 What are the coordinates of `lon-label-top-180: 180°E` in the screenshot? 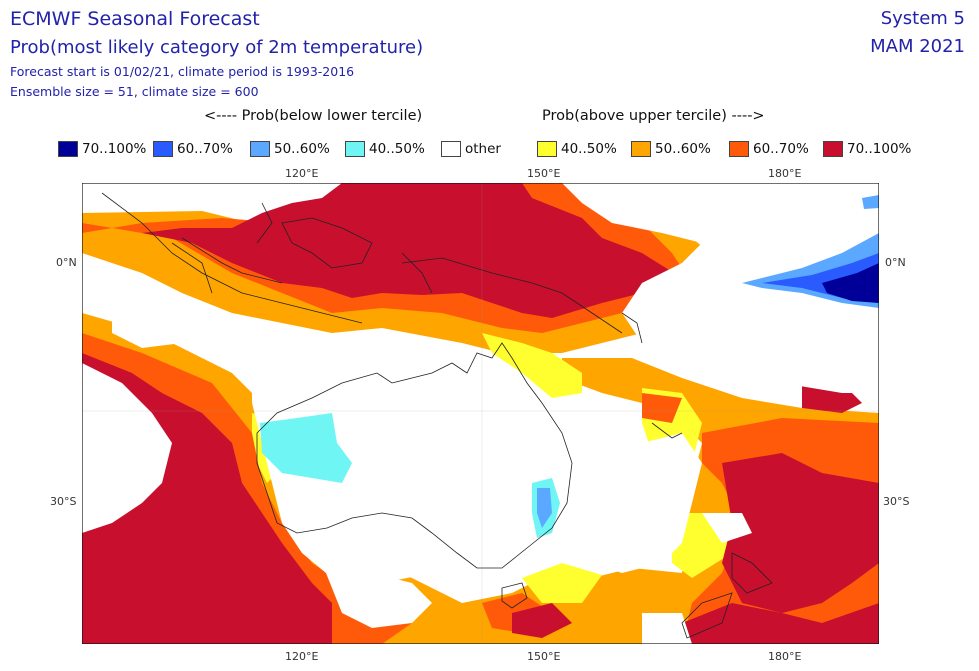 It's located at (785, 173).